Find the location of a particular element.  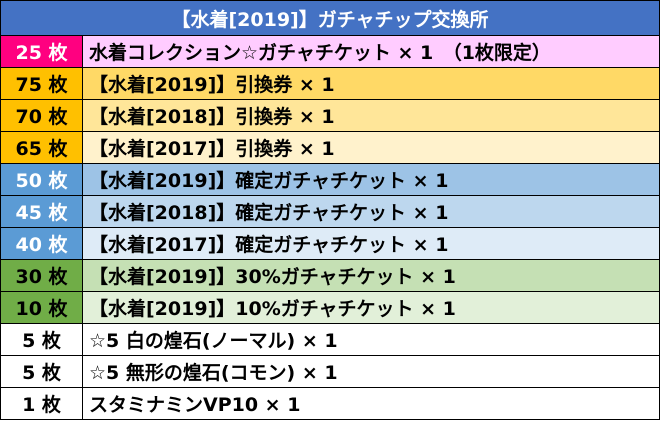

table-row: 40 枚【水着[2017]】確定ガチャチケット × 1 is located at coordinates (330, 243).